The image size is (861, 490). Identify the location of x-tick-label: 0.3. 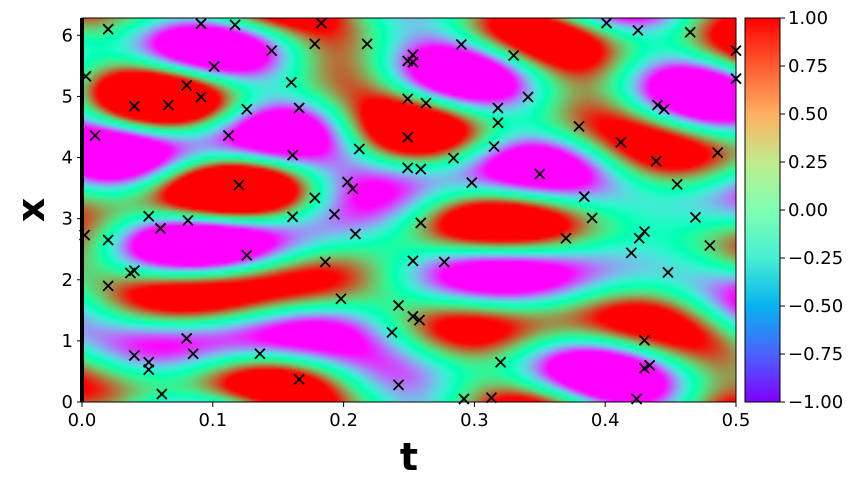
(474, 420).